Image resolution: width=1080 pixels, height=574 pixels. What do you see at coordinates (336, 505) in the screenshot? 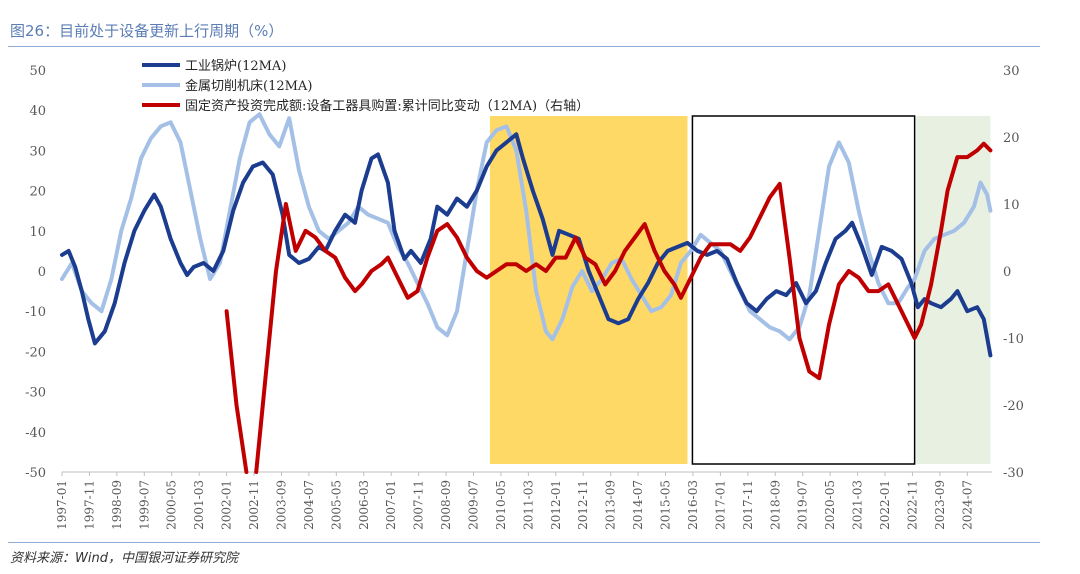
I see `x-tick-label: 2005-05` at bounding box center [336, 505].